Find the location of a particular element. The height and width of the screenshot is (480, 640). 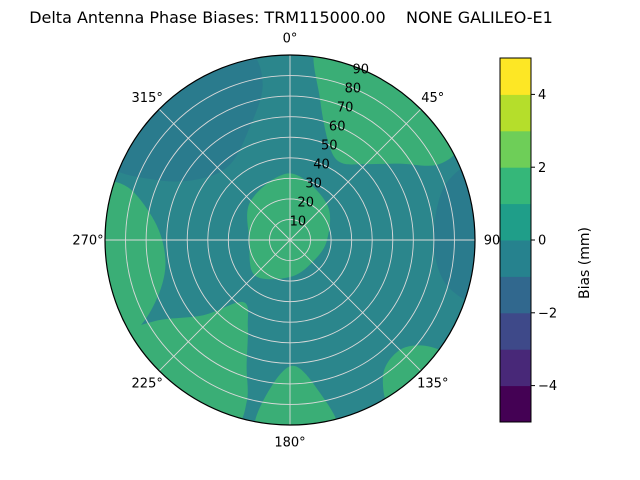

colorbar-tick-label: 4 is located at coordinates (542, 95).